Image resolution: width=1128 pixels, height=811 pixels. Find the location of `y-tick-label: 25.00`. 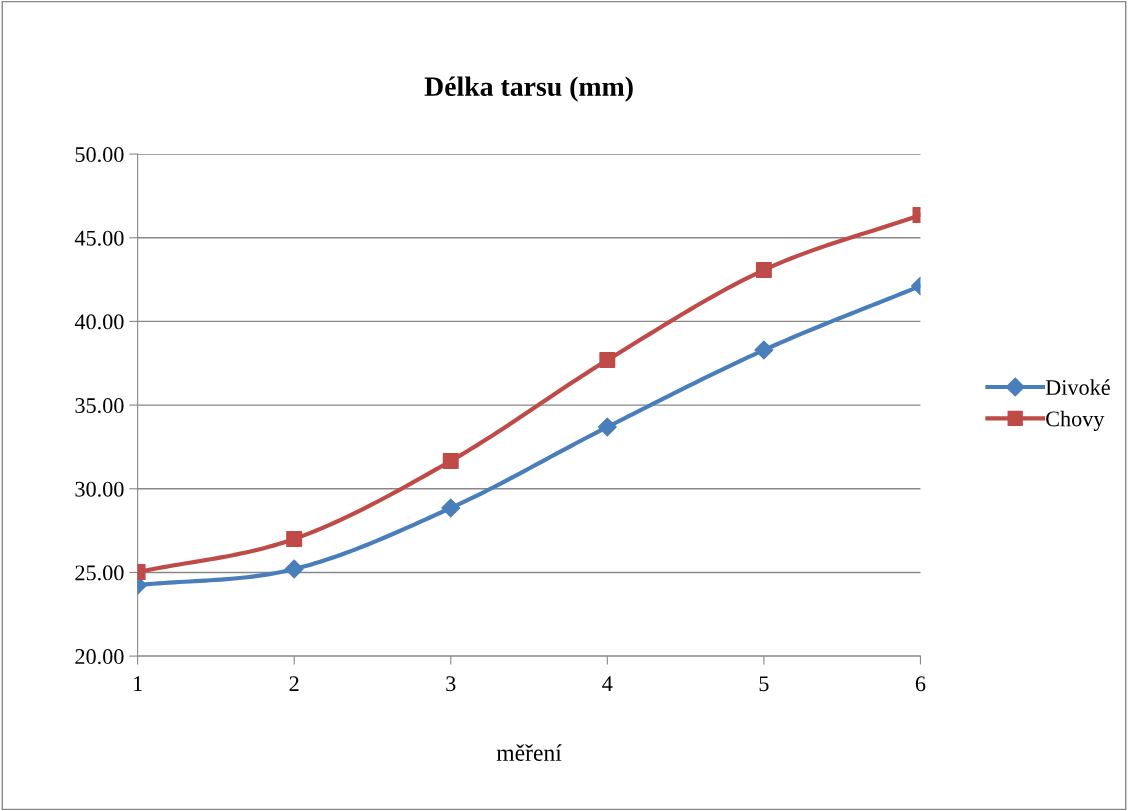

y-tick-label: 25.00 is located at coordinates (99, 573).